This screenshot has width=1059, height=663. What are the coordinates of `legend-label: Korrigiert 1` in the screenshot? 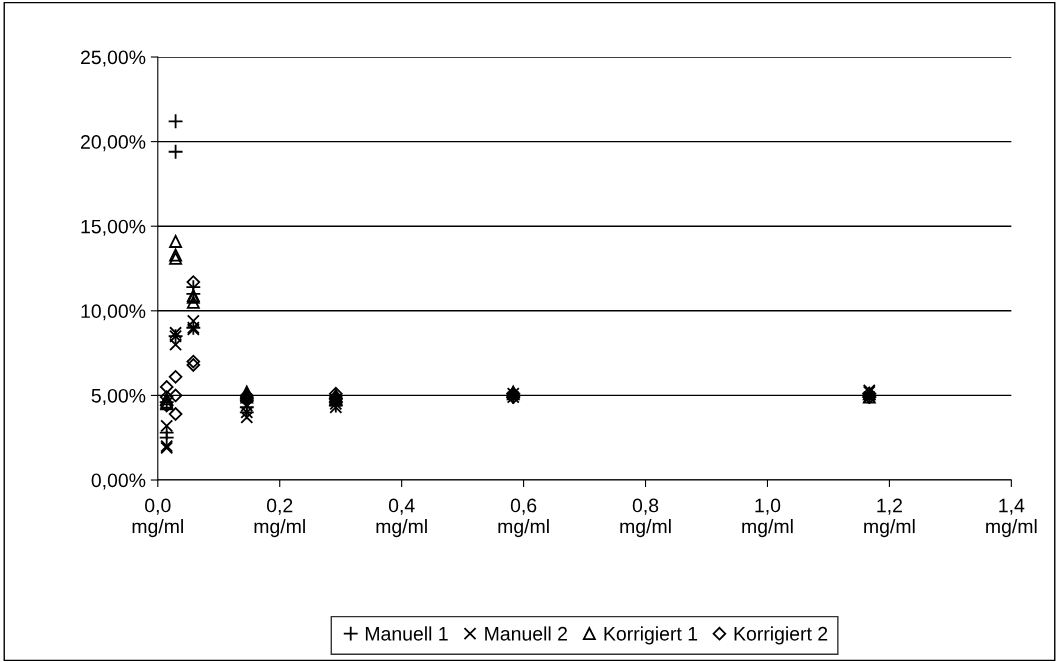 It's located at (651, 635).